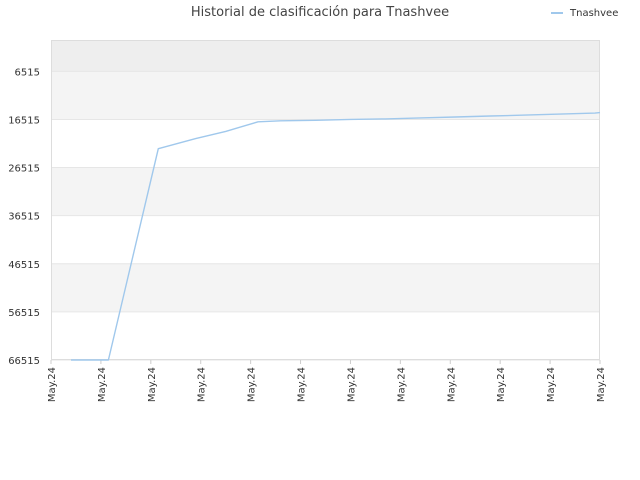 Image resolution: width=640 pixels, height=480 pixels. I want to click on y-tick-label: 46515, so click(24, 265).